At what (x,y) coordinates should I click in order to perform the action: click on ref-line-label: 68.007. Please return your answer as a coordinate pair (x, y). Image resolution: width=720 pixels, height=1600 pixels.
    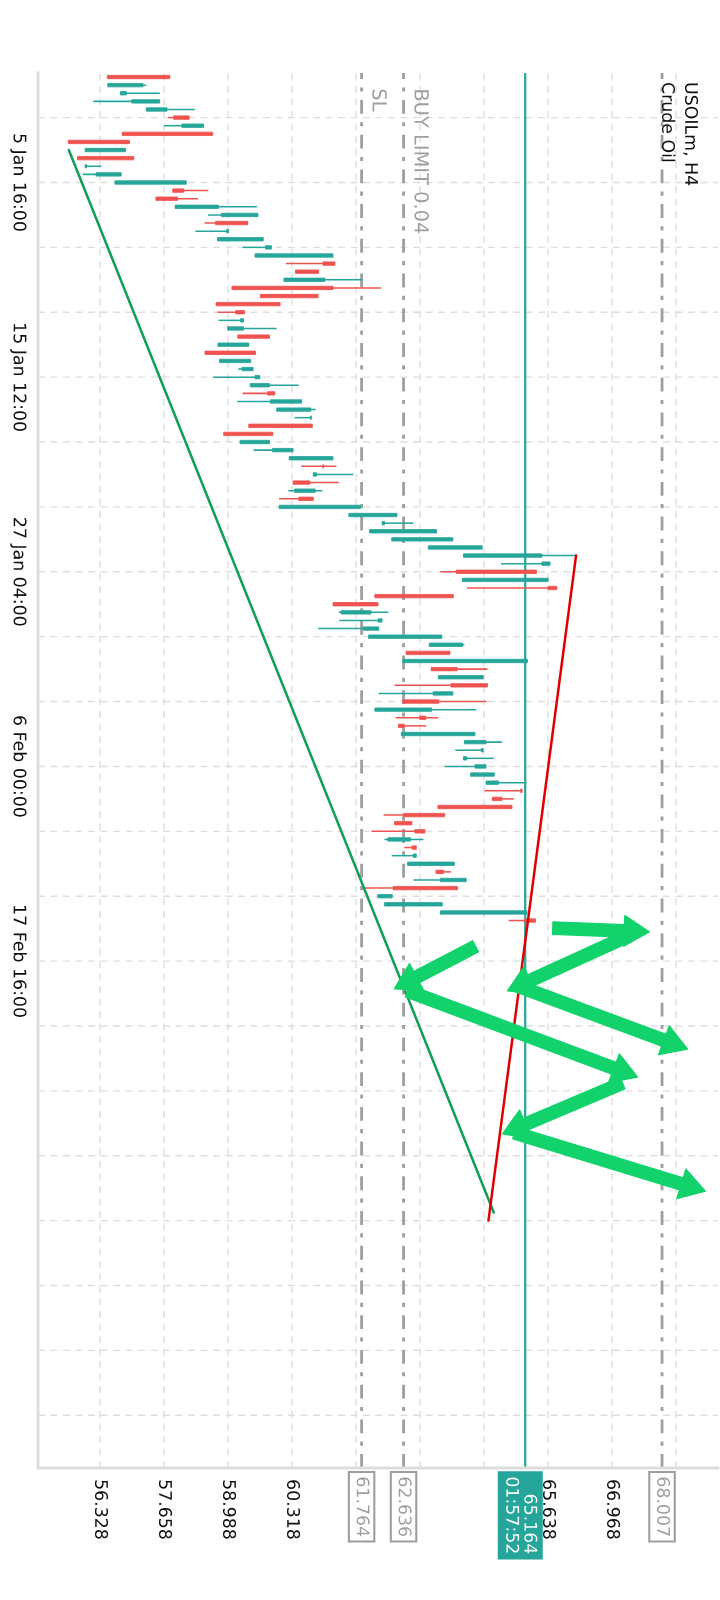
    Looking at the image, I should click on (663, 1506).